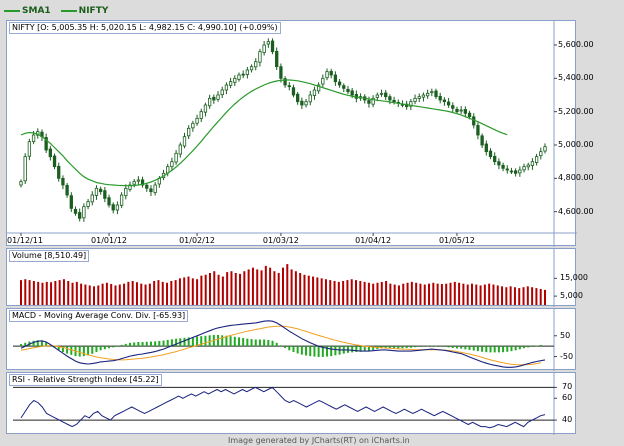 The height and width of the screenshot is (446, 624). I want to click on macd-y-tick-label: -50, so click(567, 356).